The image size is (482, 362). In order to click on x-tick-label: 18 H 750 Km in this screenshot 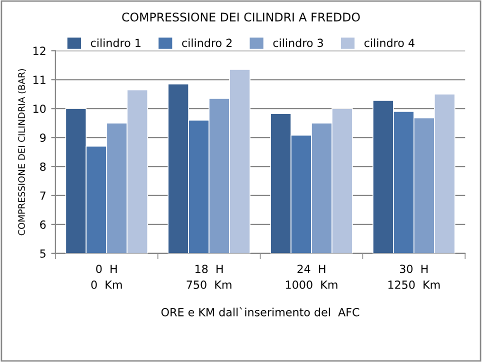, I will do `click(209, 276)`.